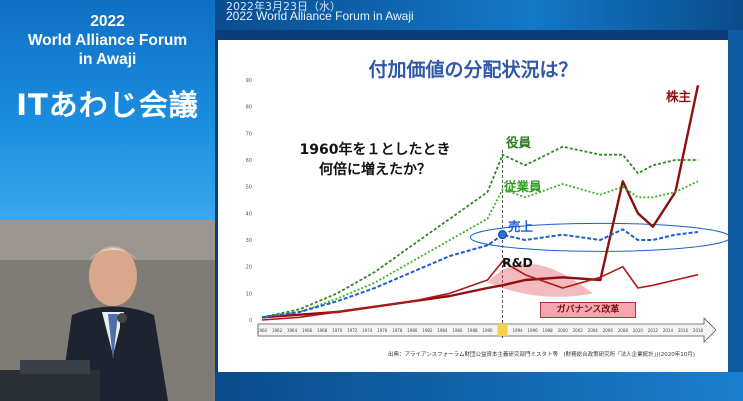 The width and height of the screenshot is (743, 401). What do you see at coordinates (457, 330) in the screenshot?
I see `x-tick-label: 1986` at bounding box center [457, 330].